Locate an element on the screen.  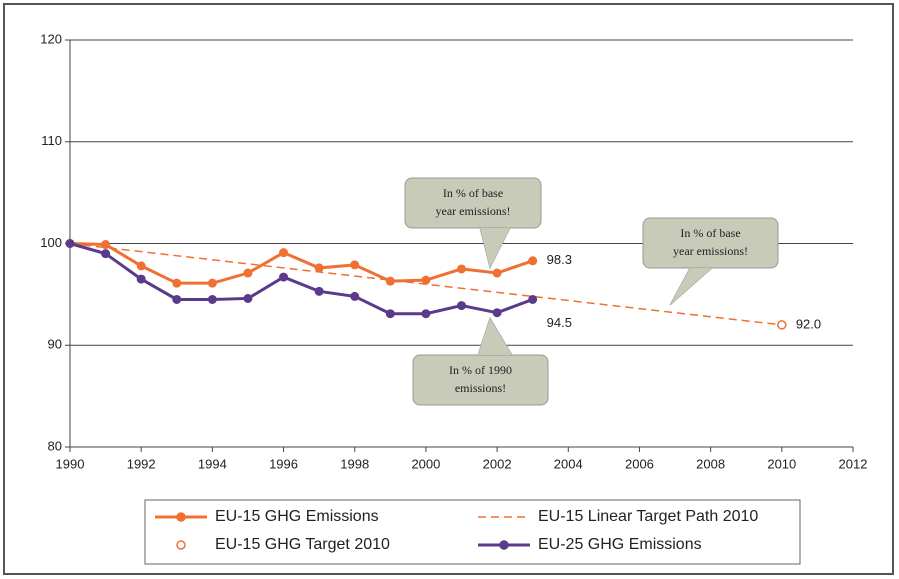
y-tick-label: 90 is located at coordinates (55, 344).